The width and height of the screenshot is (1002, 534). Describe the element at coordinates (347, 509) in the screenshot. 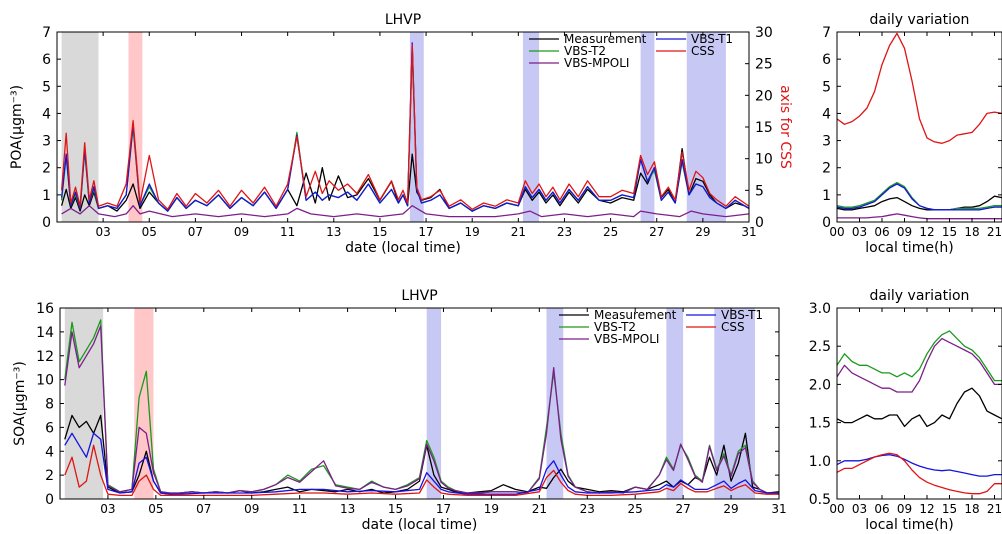

I see `x-tick-label: 13` at that location.